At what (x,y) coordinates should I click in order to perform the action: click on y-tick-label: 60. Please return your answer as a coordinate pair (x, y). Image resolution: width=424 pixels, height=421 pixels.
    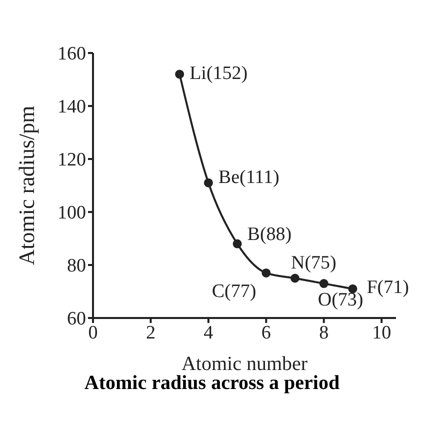
    Looking at the image, I should click on (76, 319).